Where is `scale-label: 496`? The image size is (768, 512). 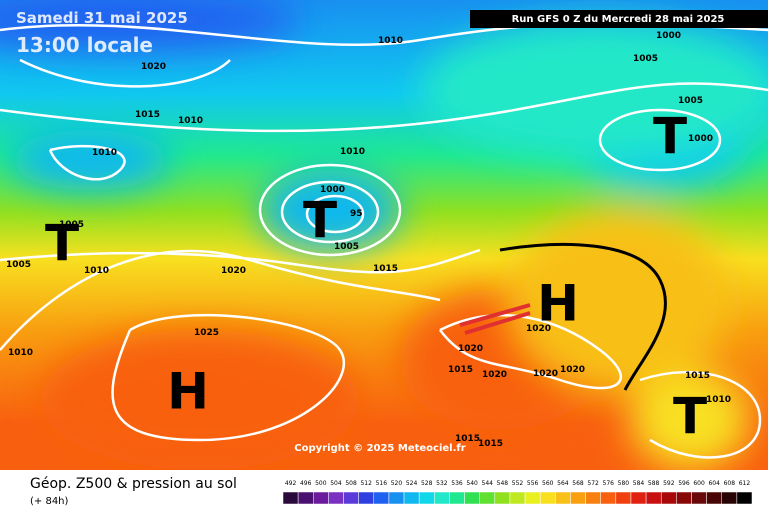
scale-label: 496 is located at coordinates (306, 483).